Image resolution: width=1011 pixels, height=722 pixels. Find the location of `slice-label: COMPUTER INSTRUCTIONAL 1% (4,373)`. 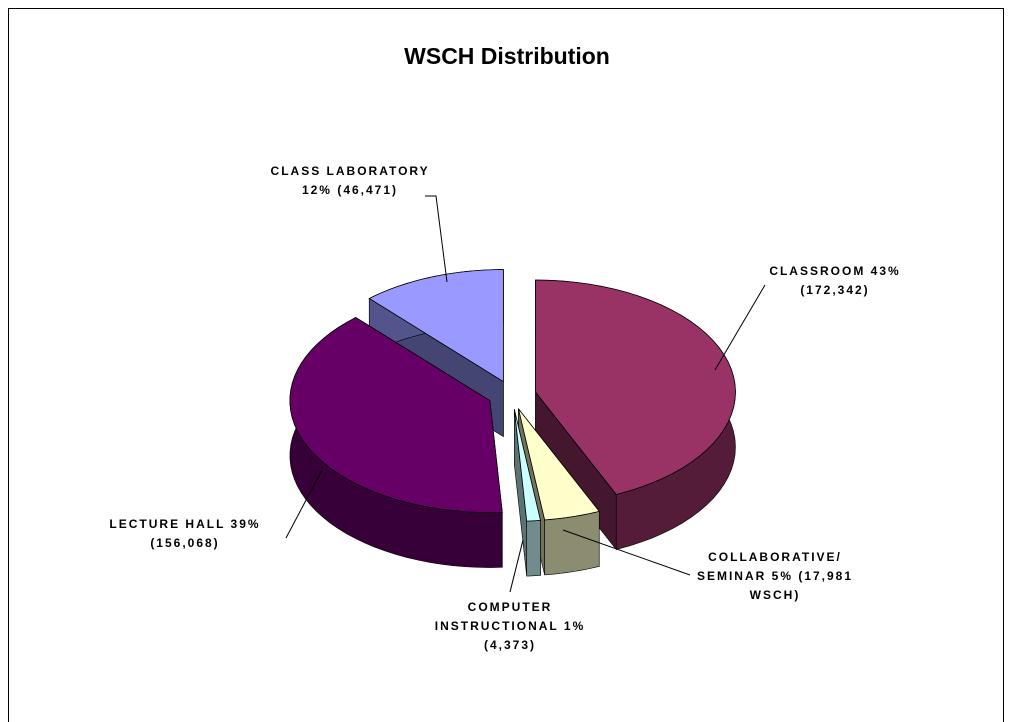

slice-label: COMPUTER INSTRUCTIONAL 1% (4,373) is located at coordinates (510, 626).